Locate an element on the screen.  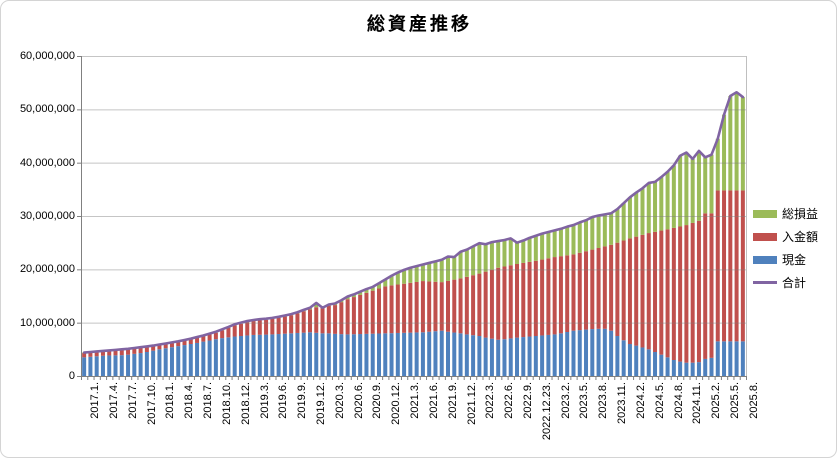
legend-item: 現金 is located at coordinates (785, 259).